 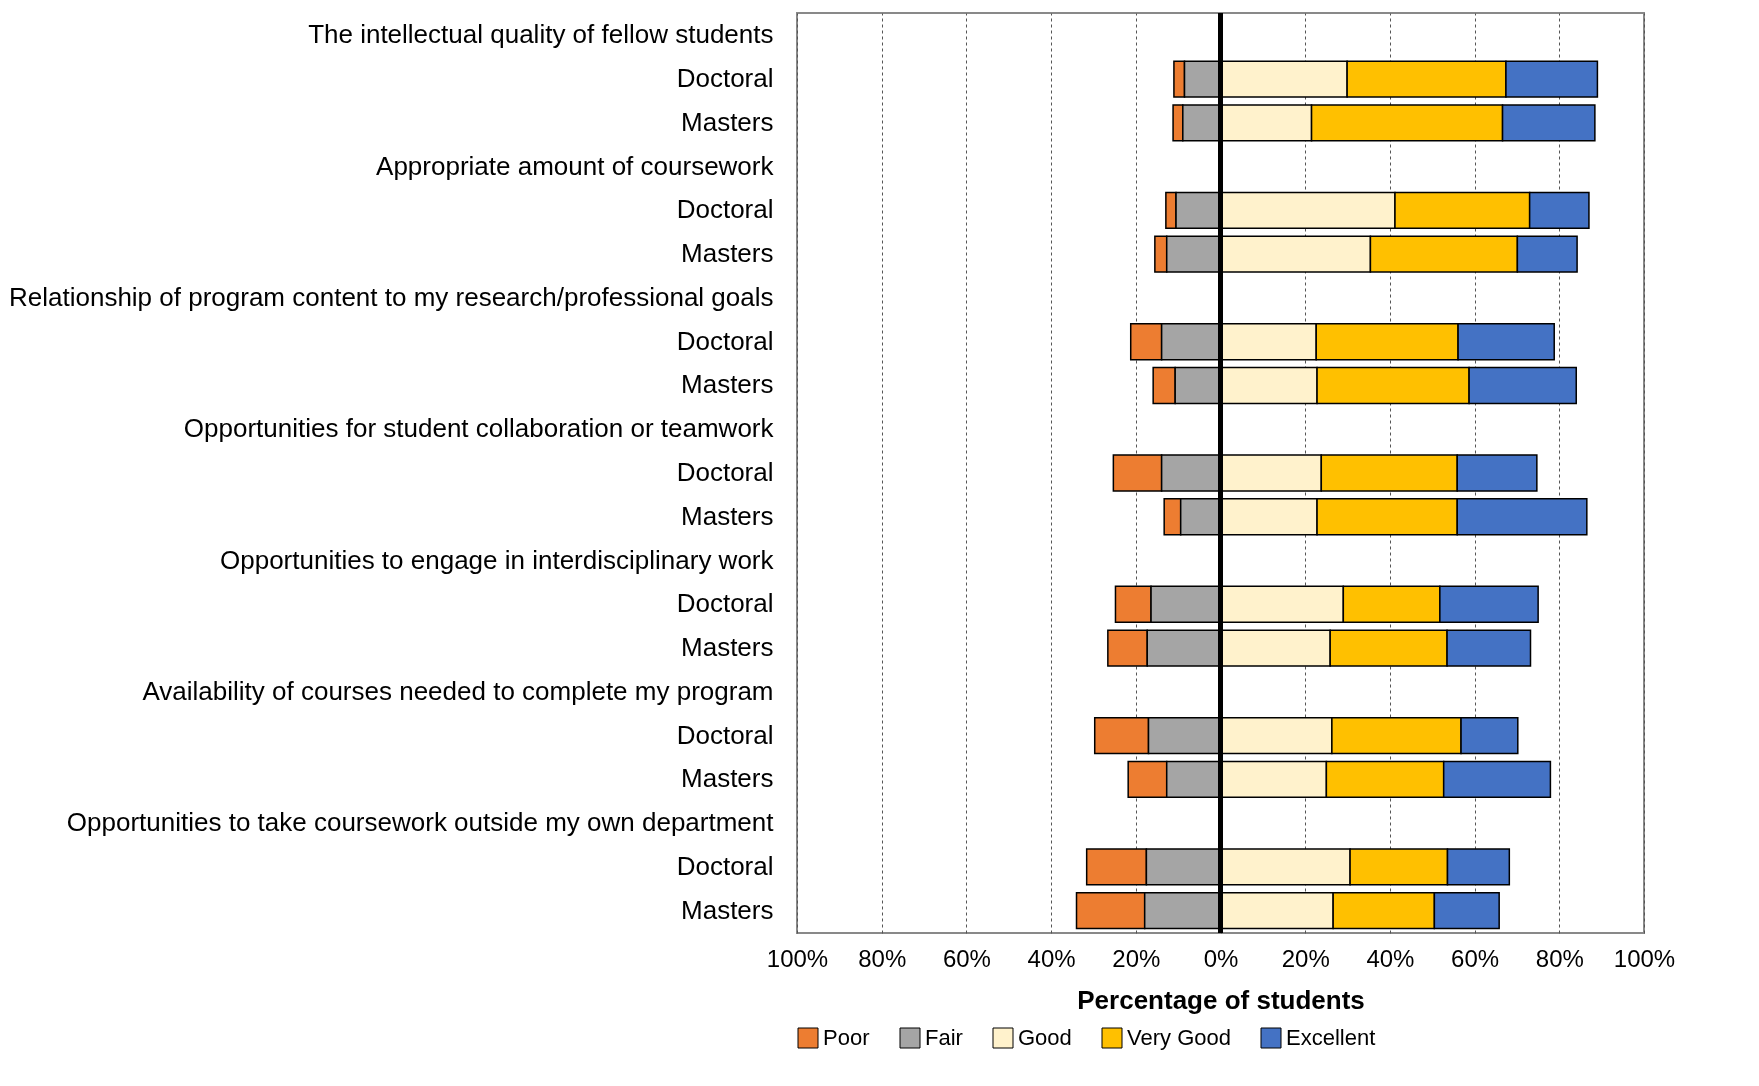 What do you see at coordinates (575, 165) in the screenshot?
I see `y-tick-label: Appropriate amount of coursework` at bounding box center [575, 165].